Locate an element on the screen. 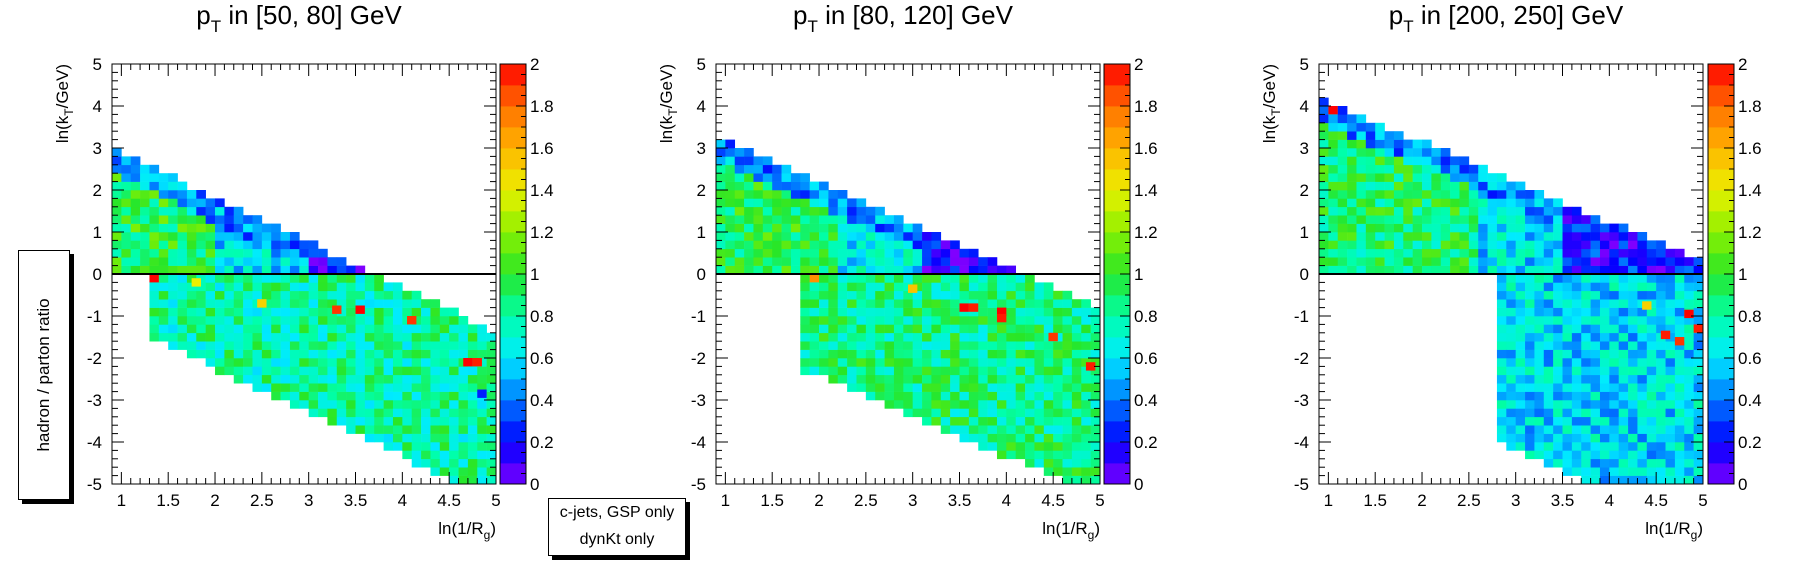 Image resolution: width=1798 pixels, height=576 pixels. color-bar-segment is located at coordinates (513, 390).